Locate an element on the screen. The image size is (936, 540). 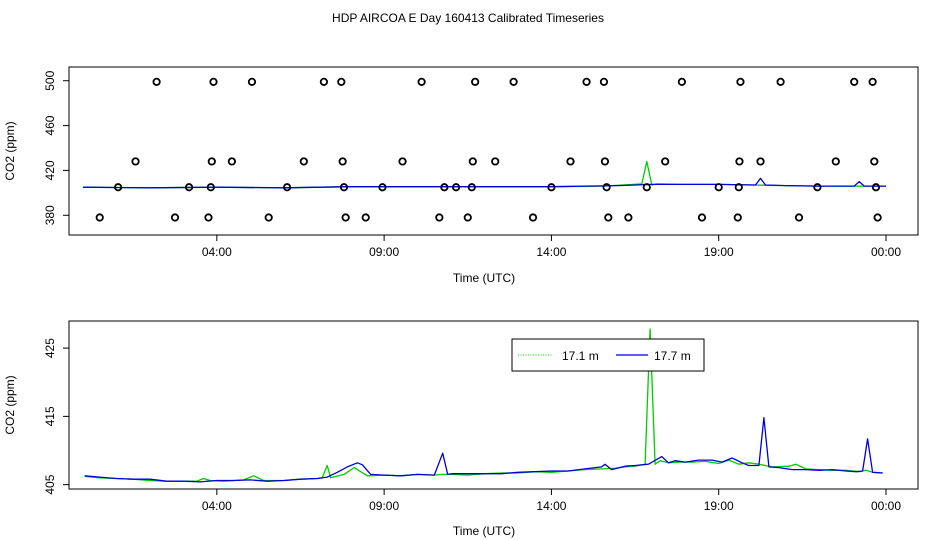
y-axis: 380 420 460 500 is located at coordinates (56, 147).